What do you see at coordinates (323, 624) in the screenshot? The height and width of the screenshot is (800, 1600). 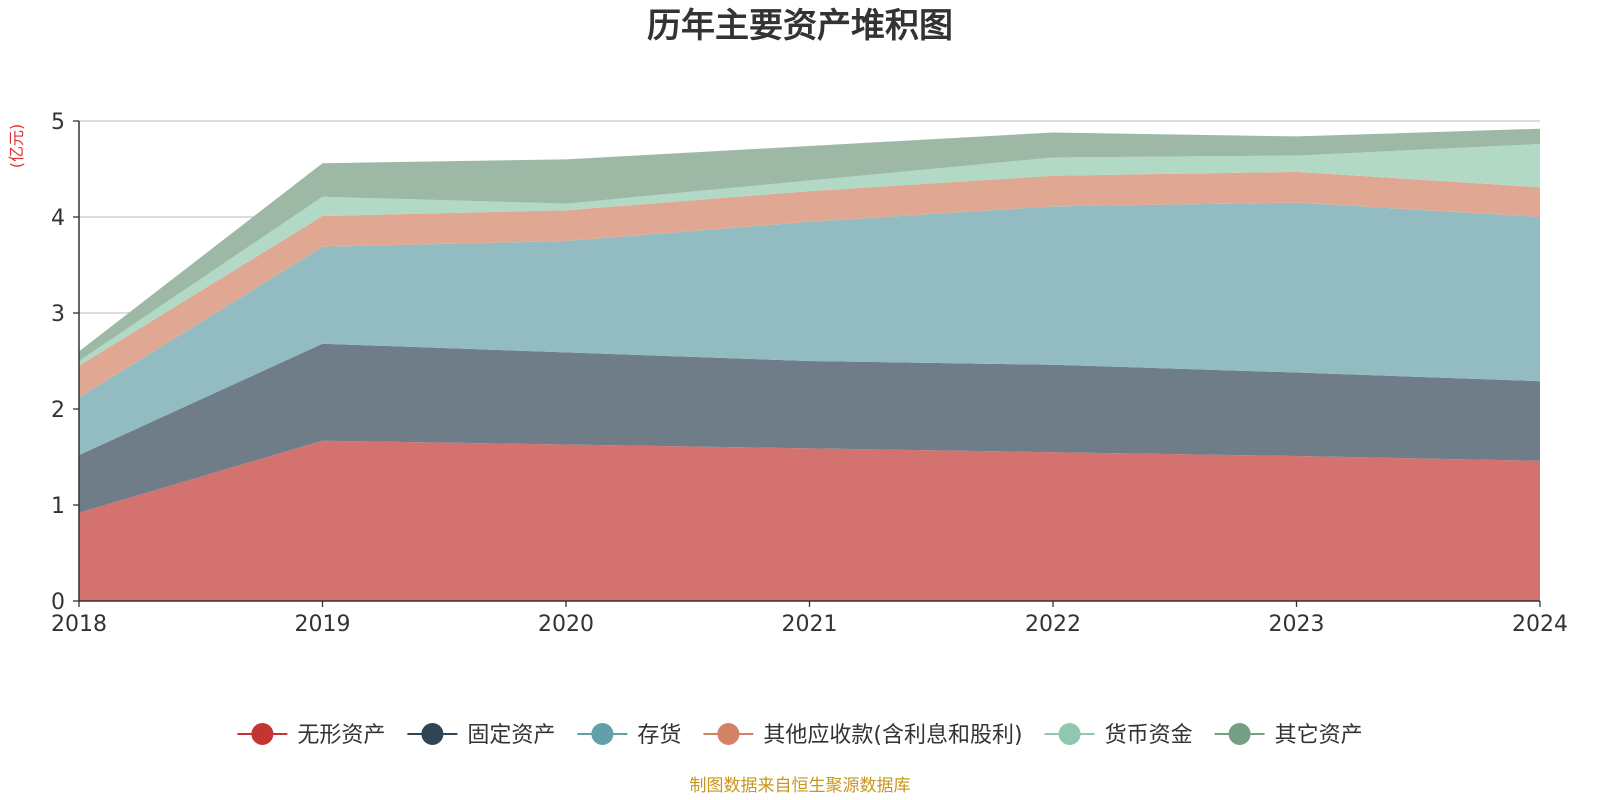 I see `x-tick-label: 2019` at bounding box center [323, 624].